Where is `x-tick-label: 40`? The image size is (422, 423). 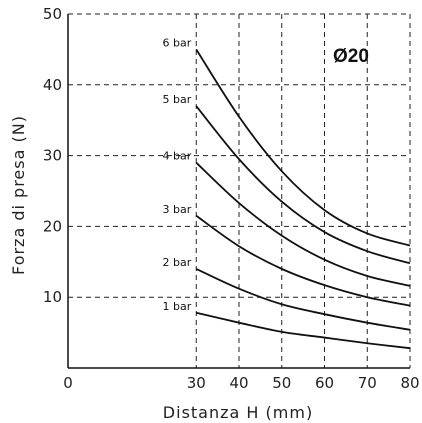 x-tick-label: 40 is located at coordinates (238, 383).